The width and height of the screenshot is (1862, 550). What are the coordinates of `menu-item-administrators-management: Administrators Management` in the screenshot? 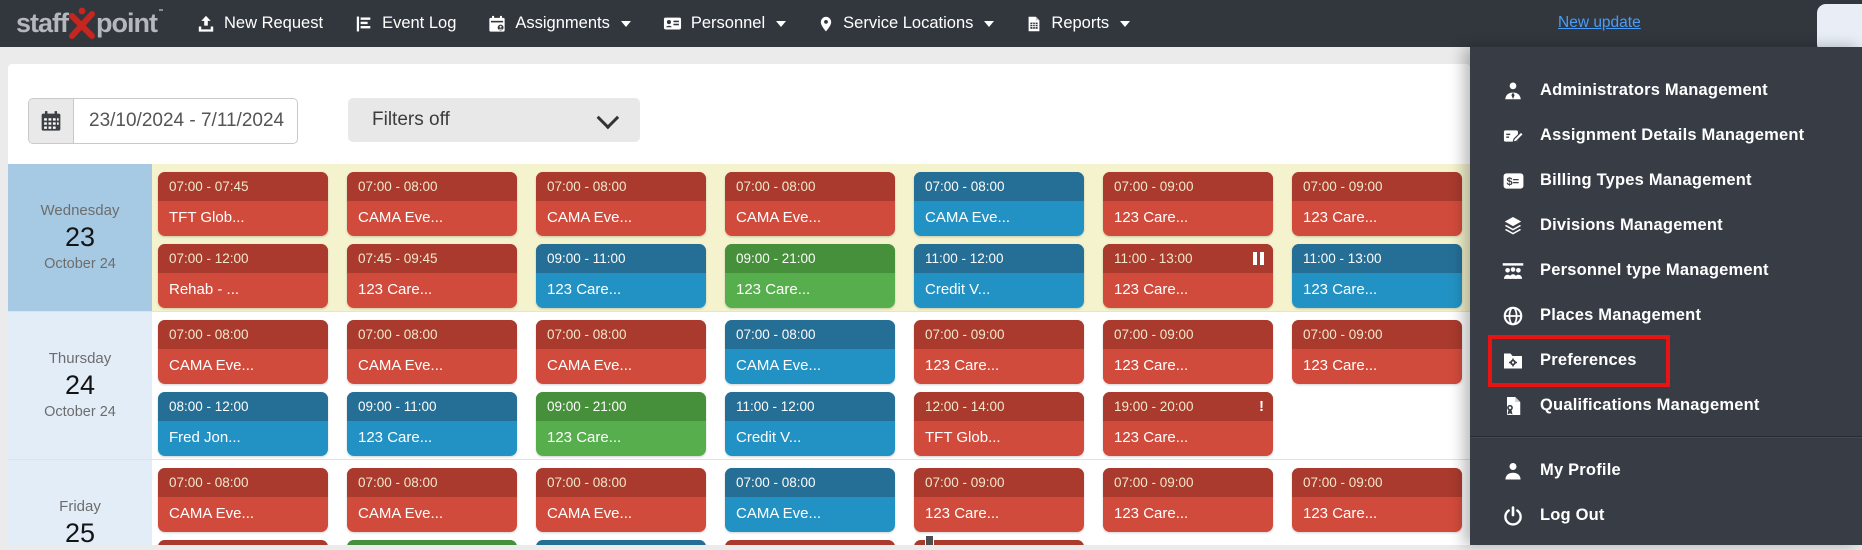 It's located at (1666, 90).